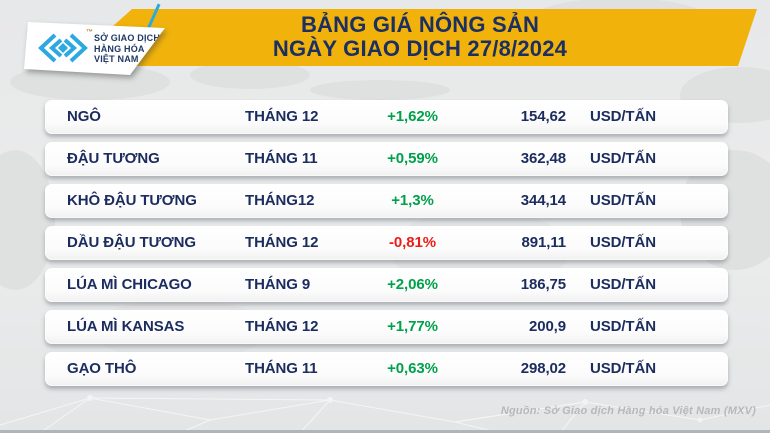 The height and width of the screenshot is (433, 770). I want to click on commodity-name: LÚA MÌ CHICAGO, so click(129, 284).